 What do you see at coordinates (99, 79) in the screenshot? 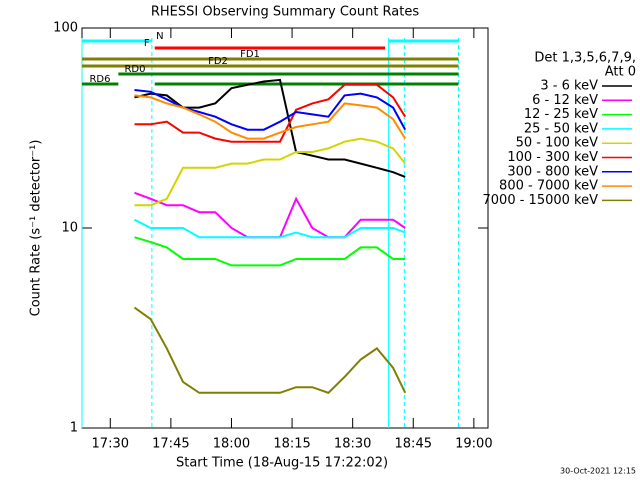
I see `flag-label: RD6` at bounding box center [99, 79].